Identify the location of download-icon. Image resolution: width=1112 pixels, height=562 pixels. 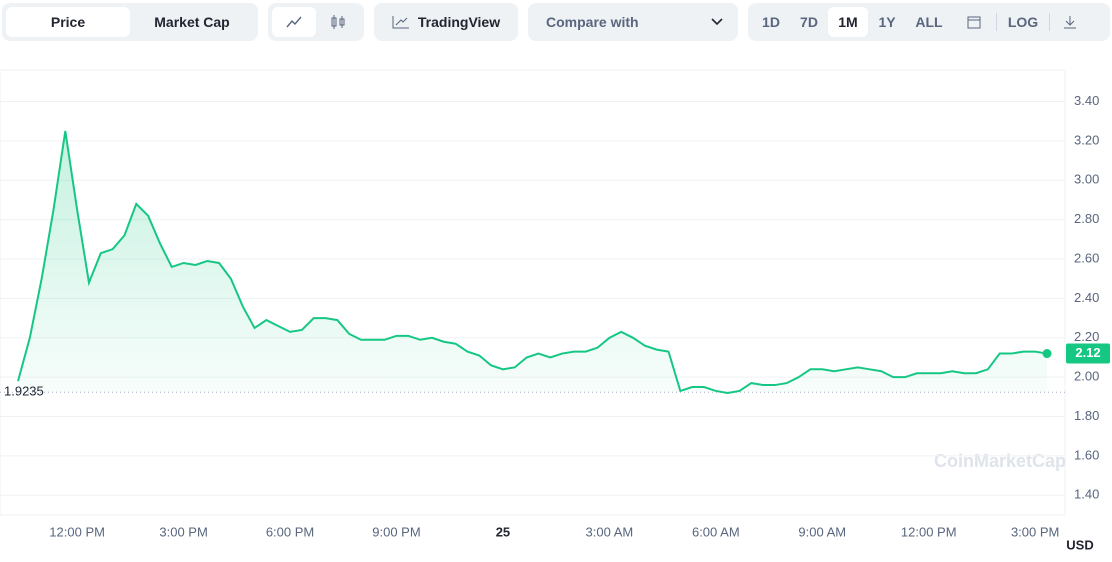
(1070, 22).